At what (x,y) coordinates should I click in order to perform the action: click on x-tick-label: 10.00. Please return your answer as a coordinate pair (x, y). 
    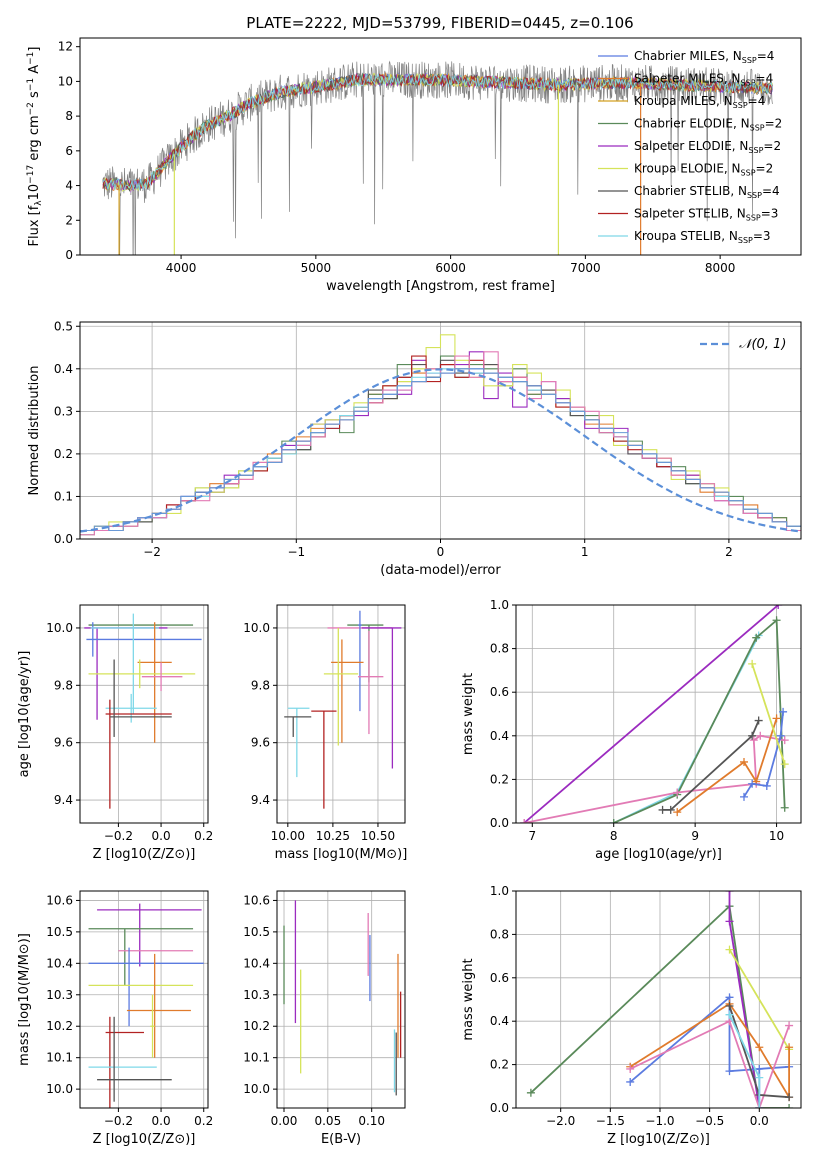
    Looking at the image, I should click on (288, 836).